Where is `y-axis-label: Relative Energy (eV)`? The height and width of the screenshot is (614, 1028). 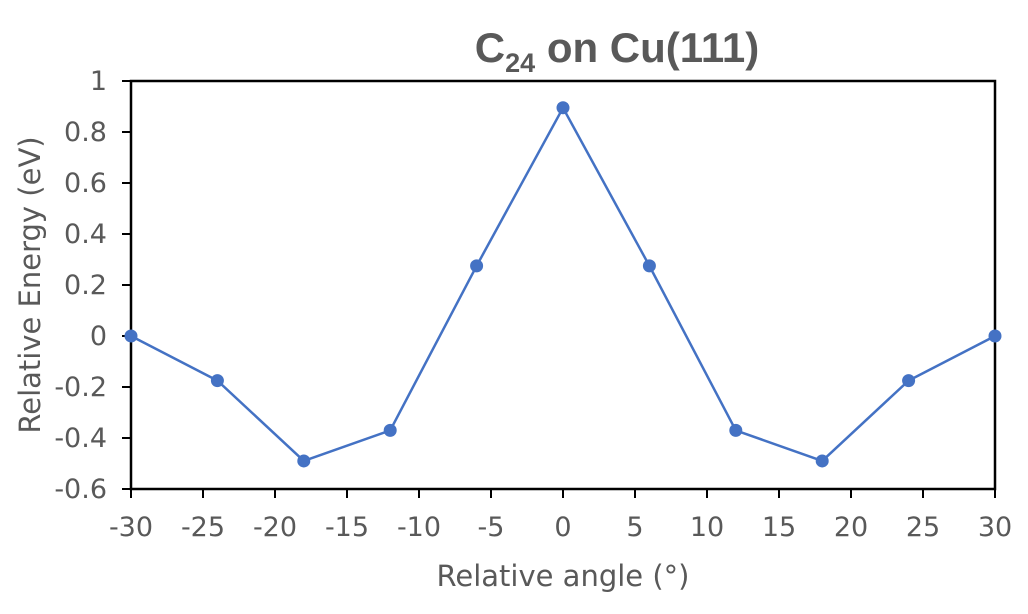
y-axis-label: Relative Energy (eV) is located at coordinates (30, 284).